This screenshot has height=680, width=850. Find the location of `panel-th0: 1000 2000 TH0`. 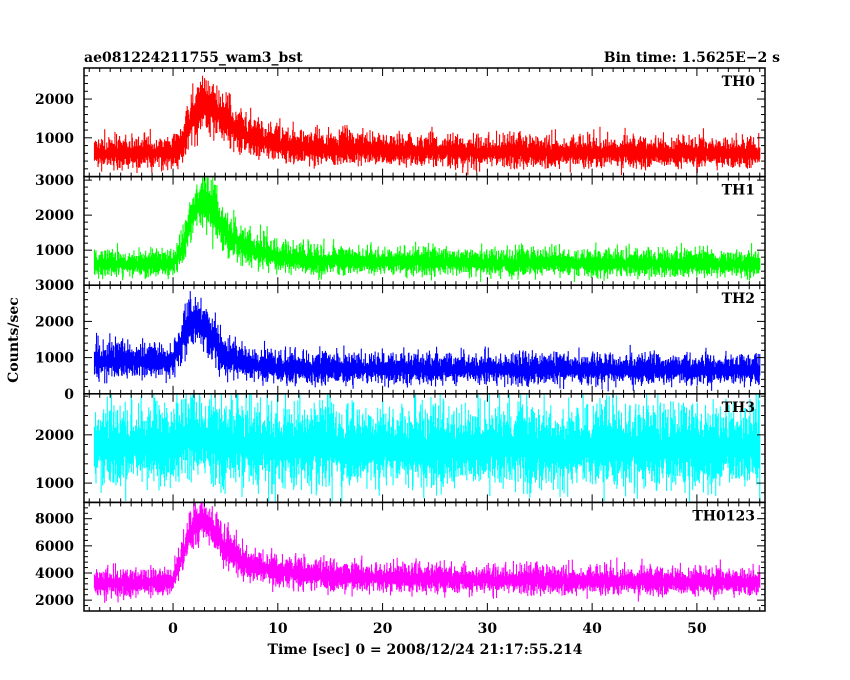

panel-th0: 1000 2000 TH0 is located at coordinates (400, 122).